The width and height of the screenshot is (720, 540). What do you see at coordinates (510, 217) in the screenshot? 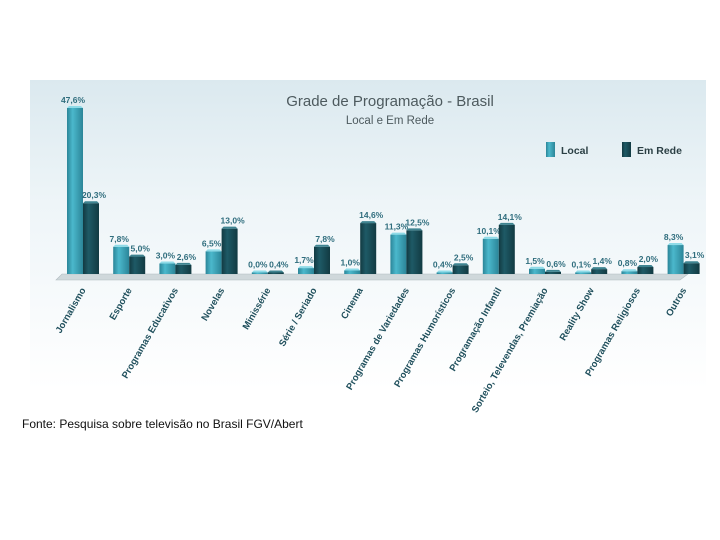
I see `data-label-em-rede: 14,1%` at bounding box center [510, 217].